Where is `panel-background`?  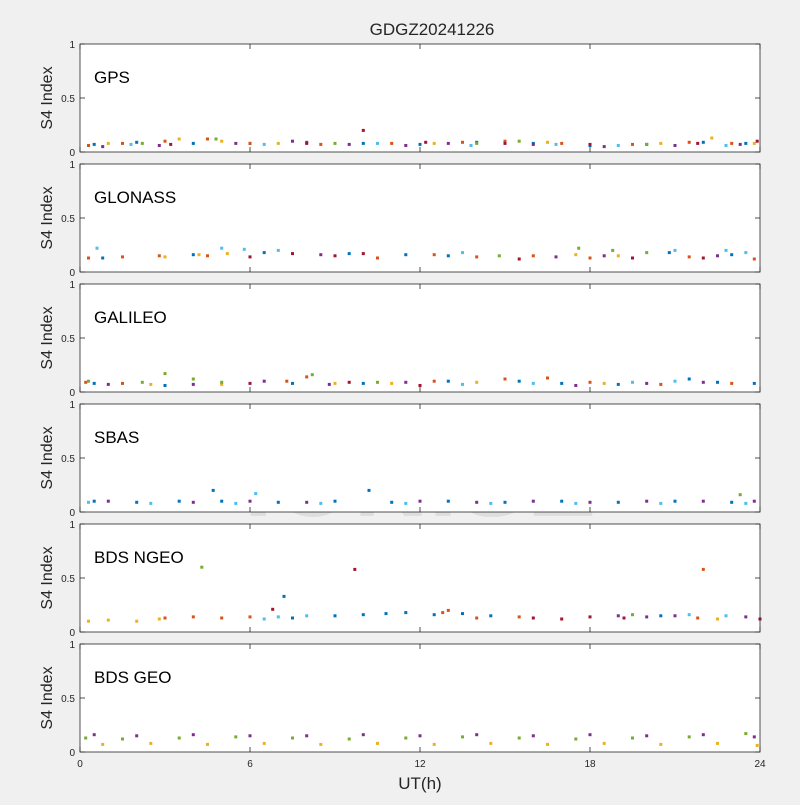 panel-background is located at coordinates (420, 218).